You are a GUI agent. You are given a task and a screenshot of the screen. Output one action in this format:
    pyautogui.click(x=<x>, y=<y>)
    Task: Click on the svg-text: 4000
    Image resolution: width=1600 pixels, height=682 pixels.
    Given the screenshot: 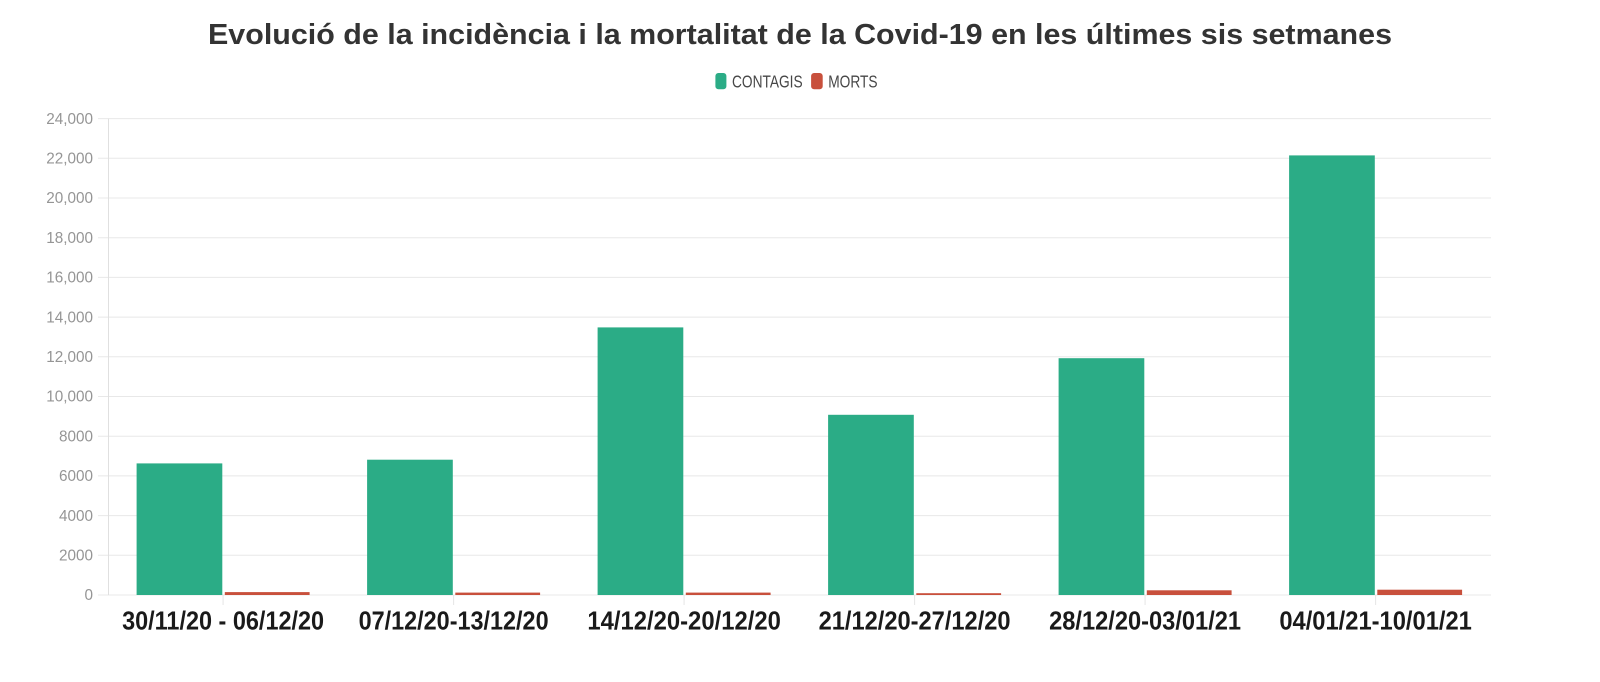 What is the action you would take?
    pyautogui.click(x=76, y=516)
    